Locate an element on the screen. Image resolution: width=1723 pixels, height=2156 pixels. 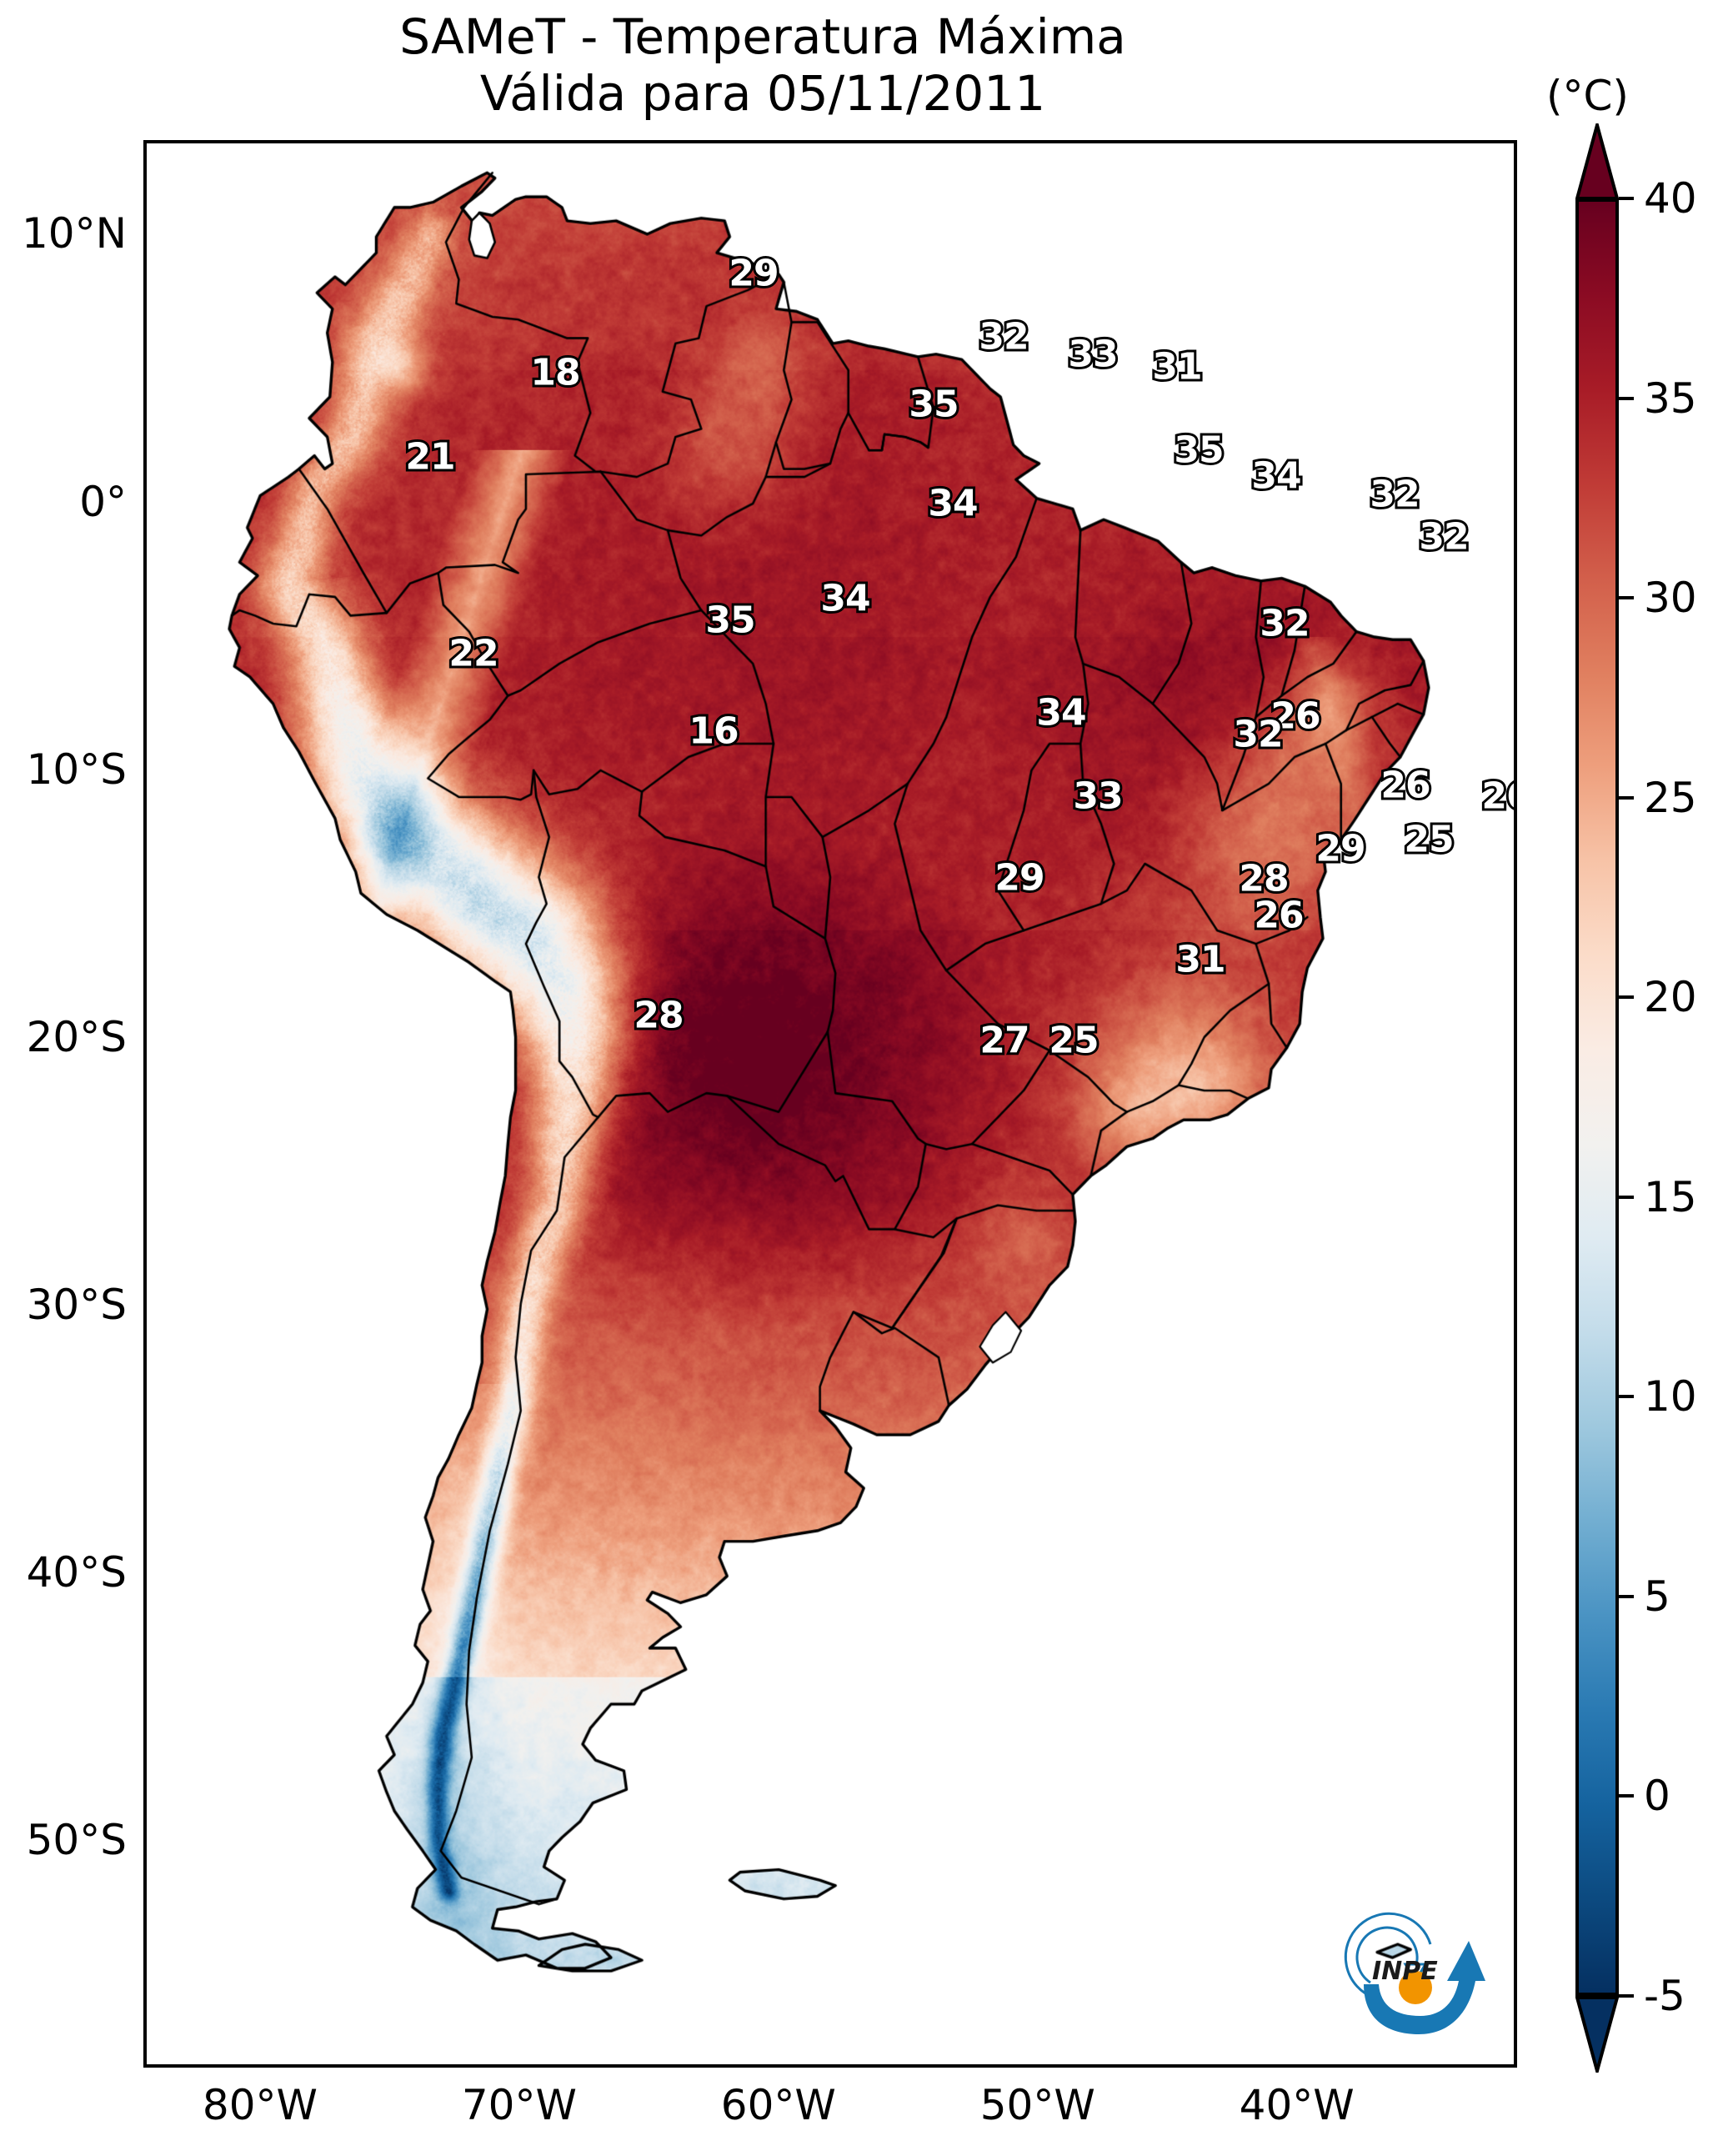
colorbar-extend-bottom-icon is located at coordinates (1597, 2034).